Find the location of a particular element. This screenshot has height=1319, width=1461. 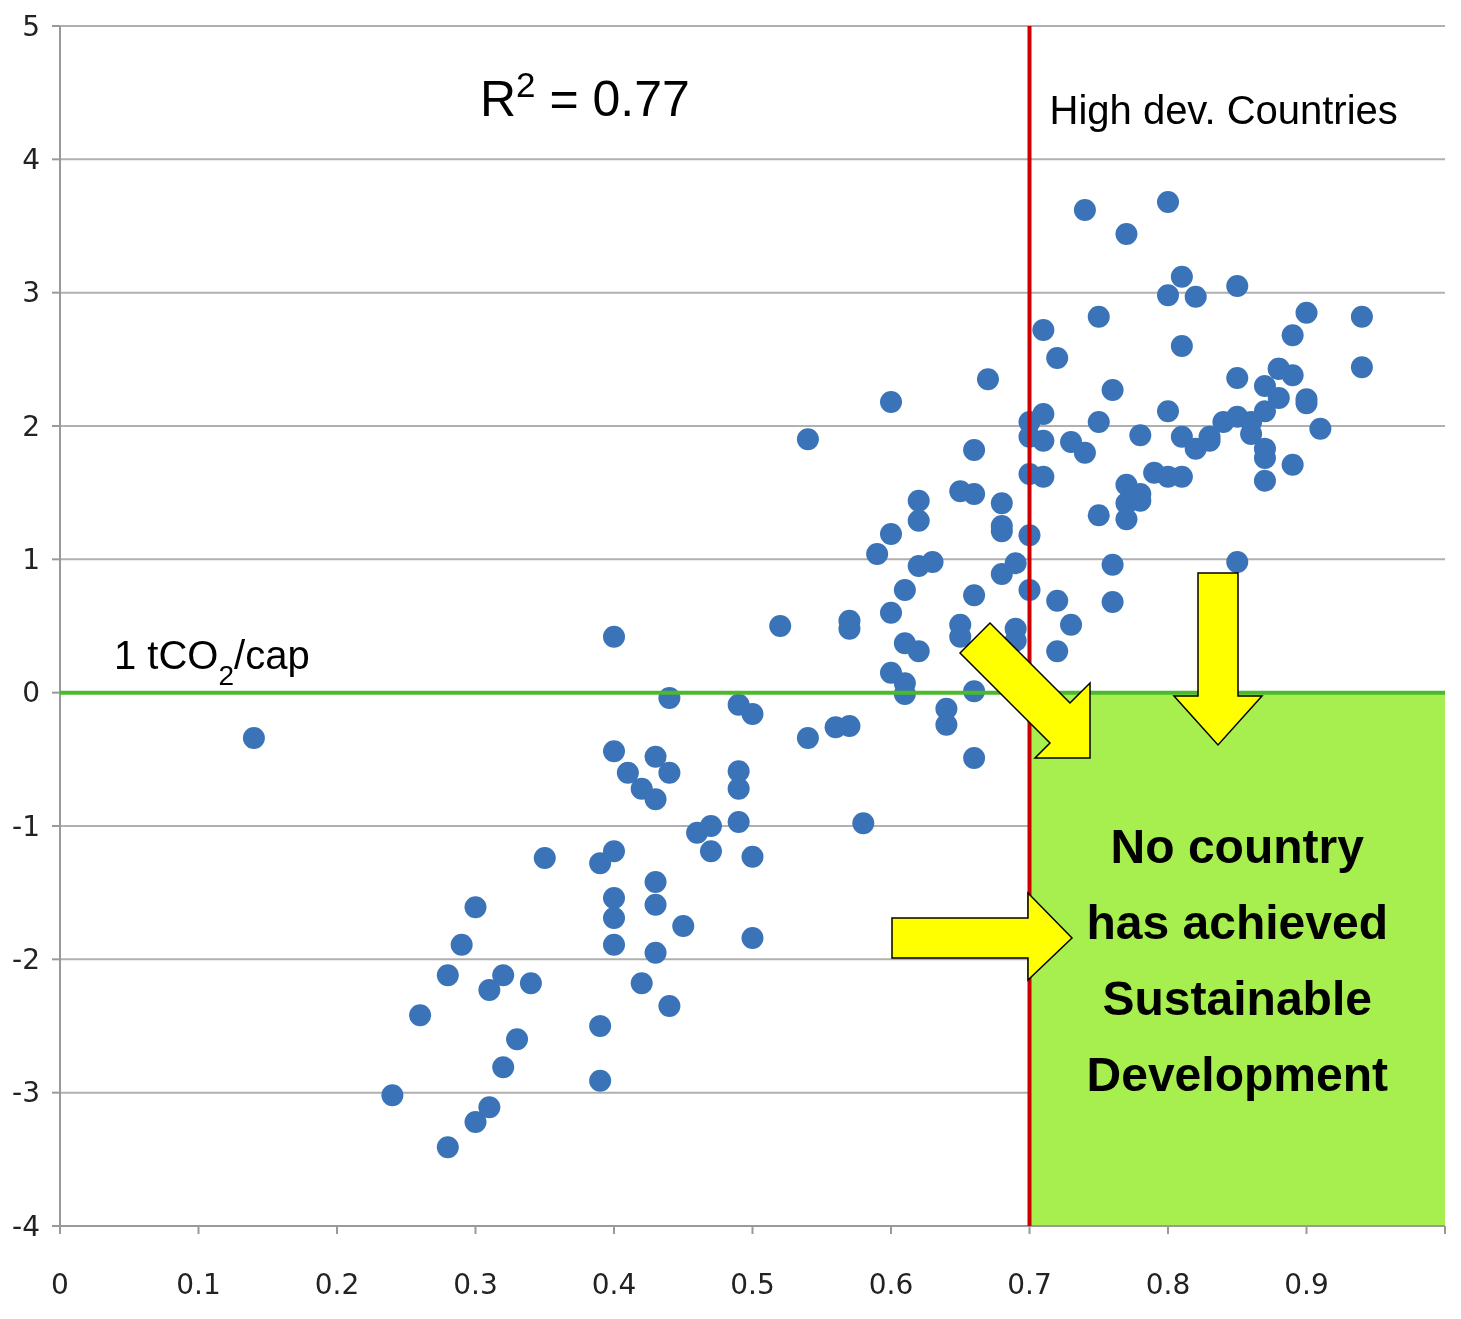

y-tick-label: -2 is located at coordinates (26, 960).